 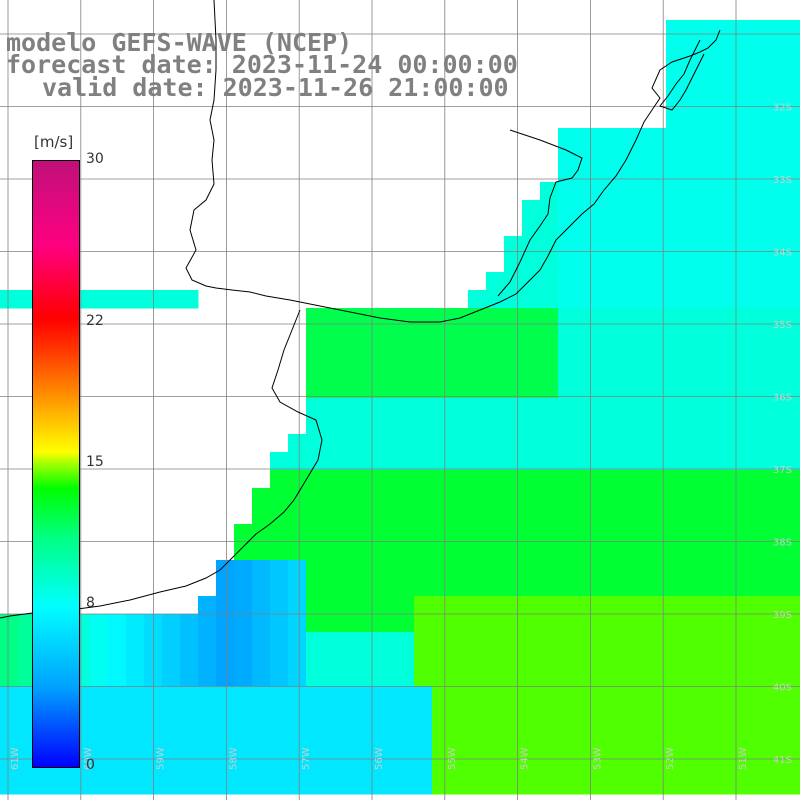 I want to click on latitude-label: 32S, so click(x=782, y=108).